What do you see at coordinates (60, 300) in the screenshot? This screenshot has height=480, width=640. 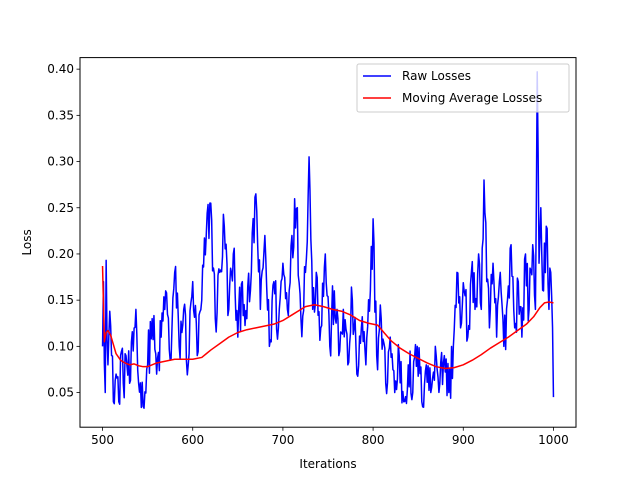 I see `y-tick-label: 0.15` at bounding box center [60, 300].